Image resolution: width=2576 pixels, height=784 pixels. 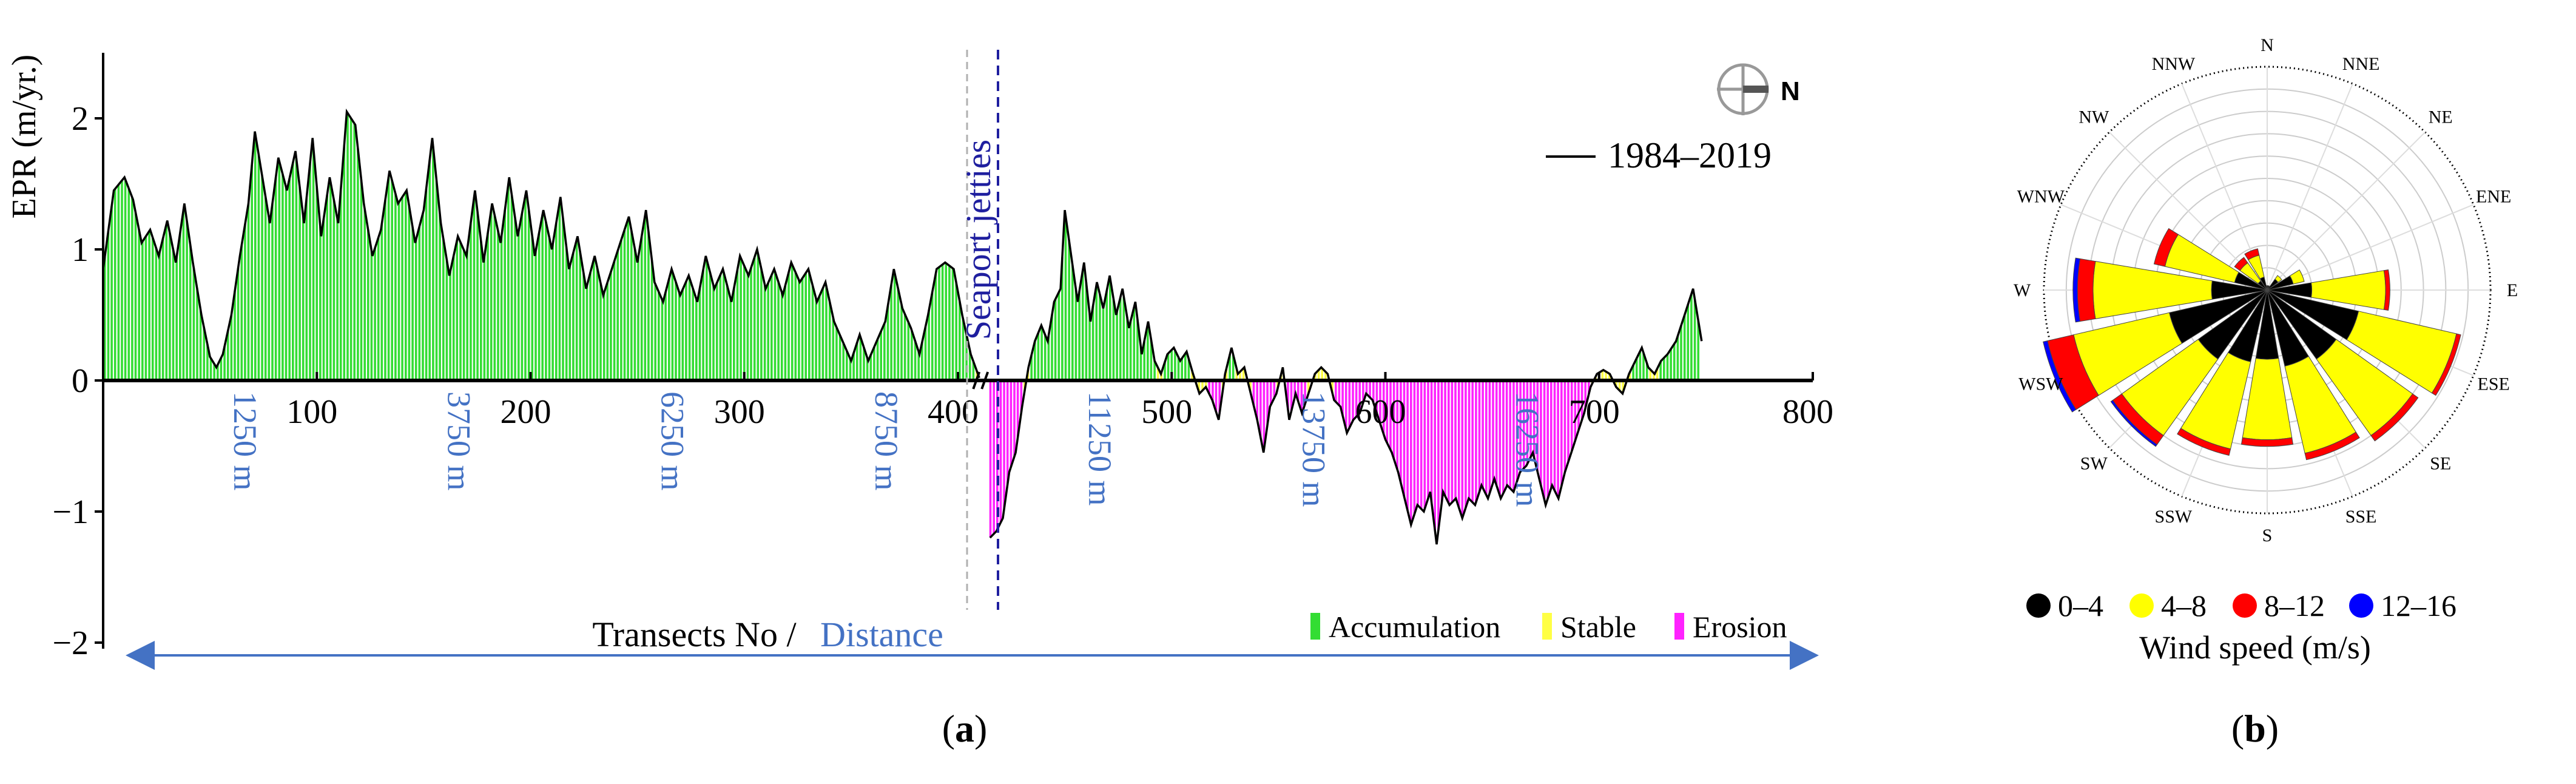 What do you see at coordinates (2494, 384) in the screenshot?
I see `rose-direction-label: ESE` at bounding box center [2494, 384].